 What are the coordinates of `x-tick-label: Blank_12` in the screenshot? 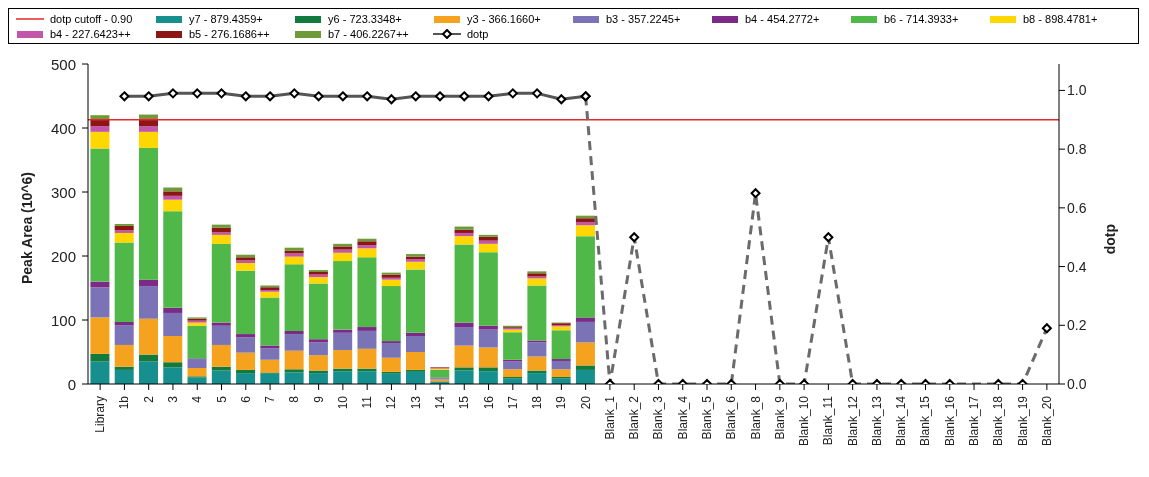 It's located at (852, 421).